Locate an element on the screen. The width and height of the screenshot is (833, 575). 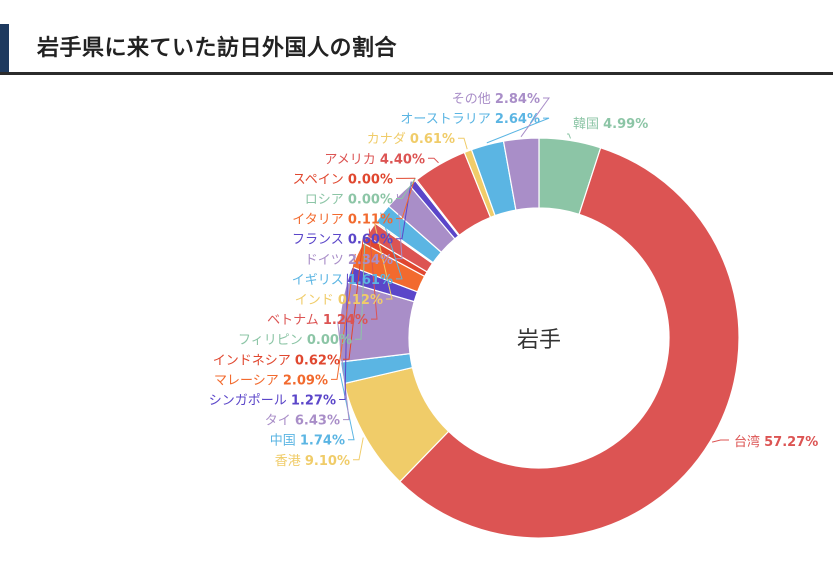
slice-label-17: アメリカ 4.40% is located at coordinates (374, 159).